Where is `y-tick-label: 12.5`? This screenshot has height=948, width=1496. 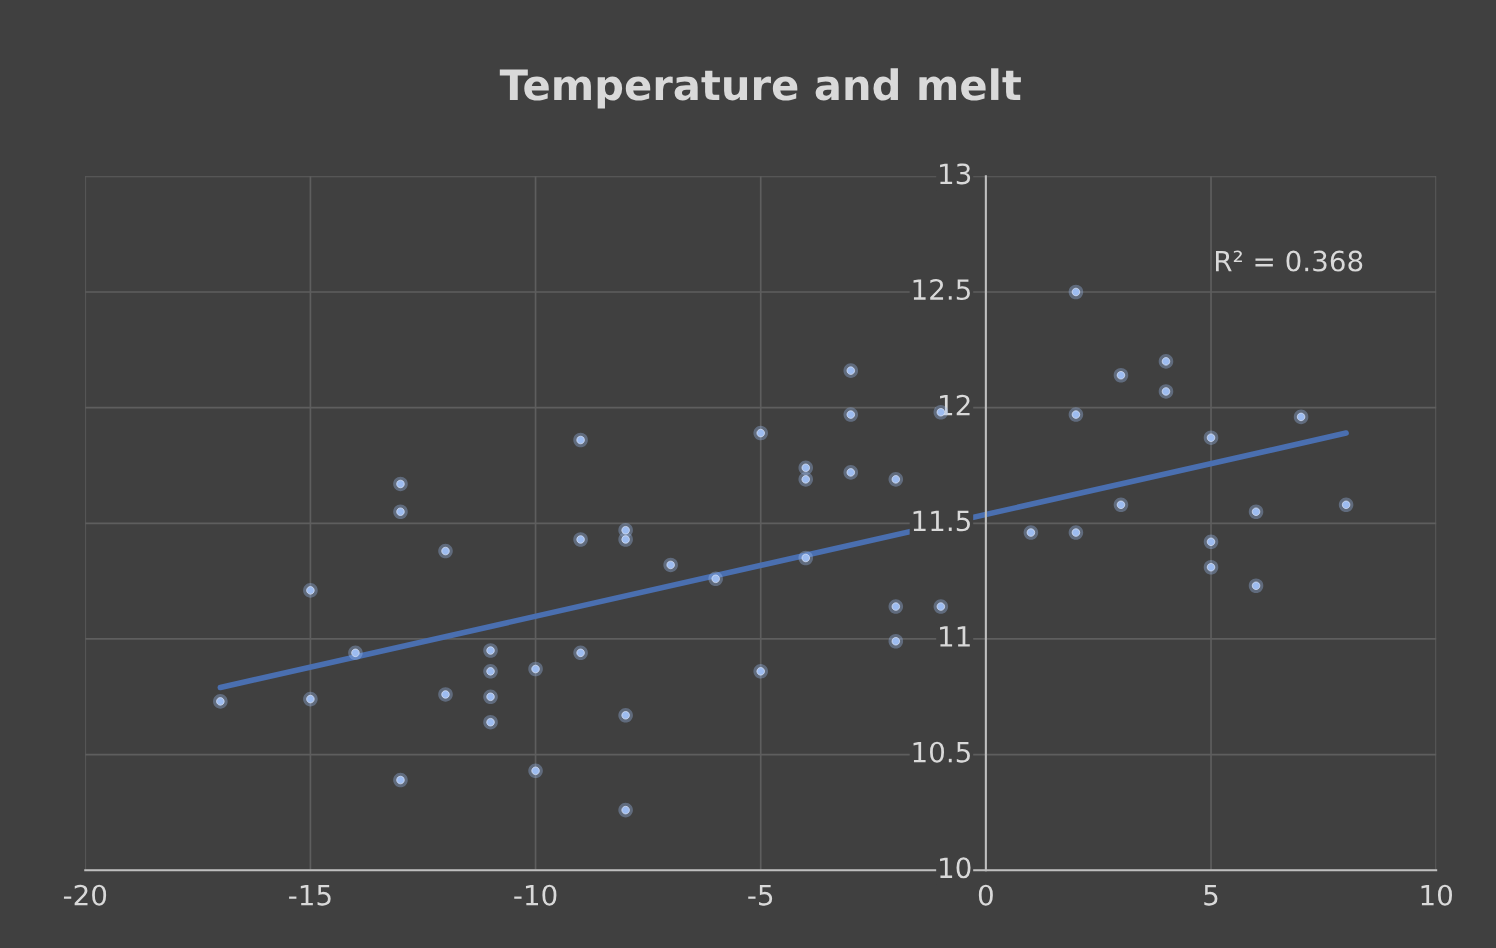 y-tick-label: 12.5 is located at coordinates (941, 290).